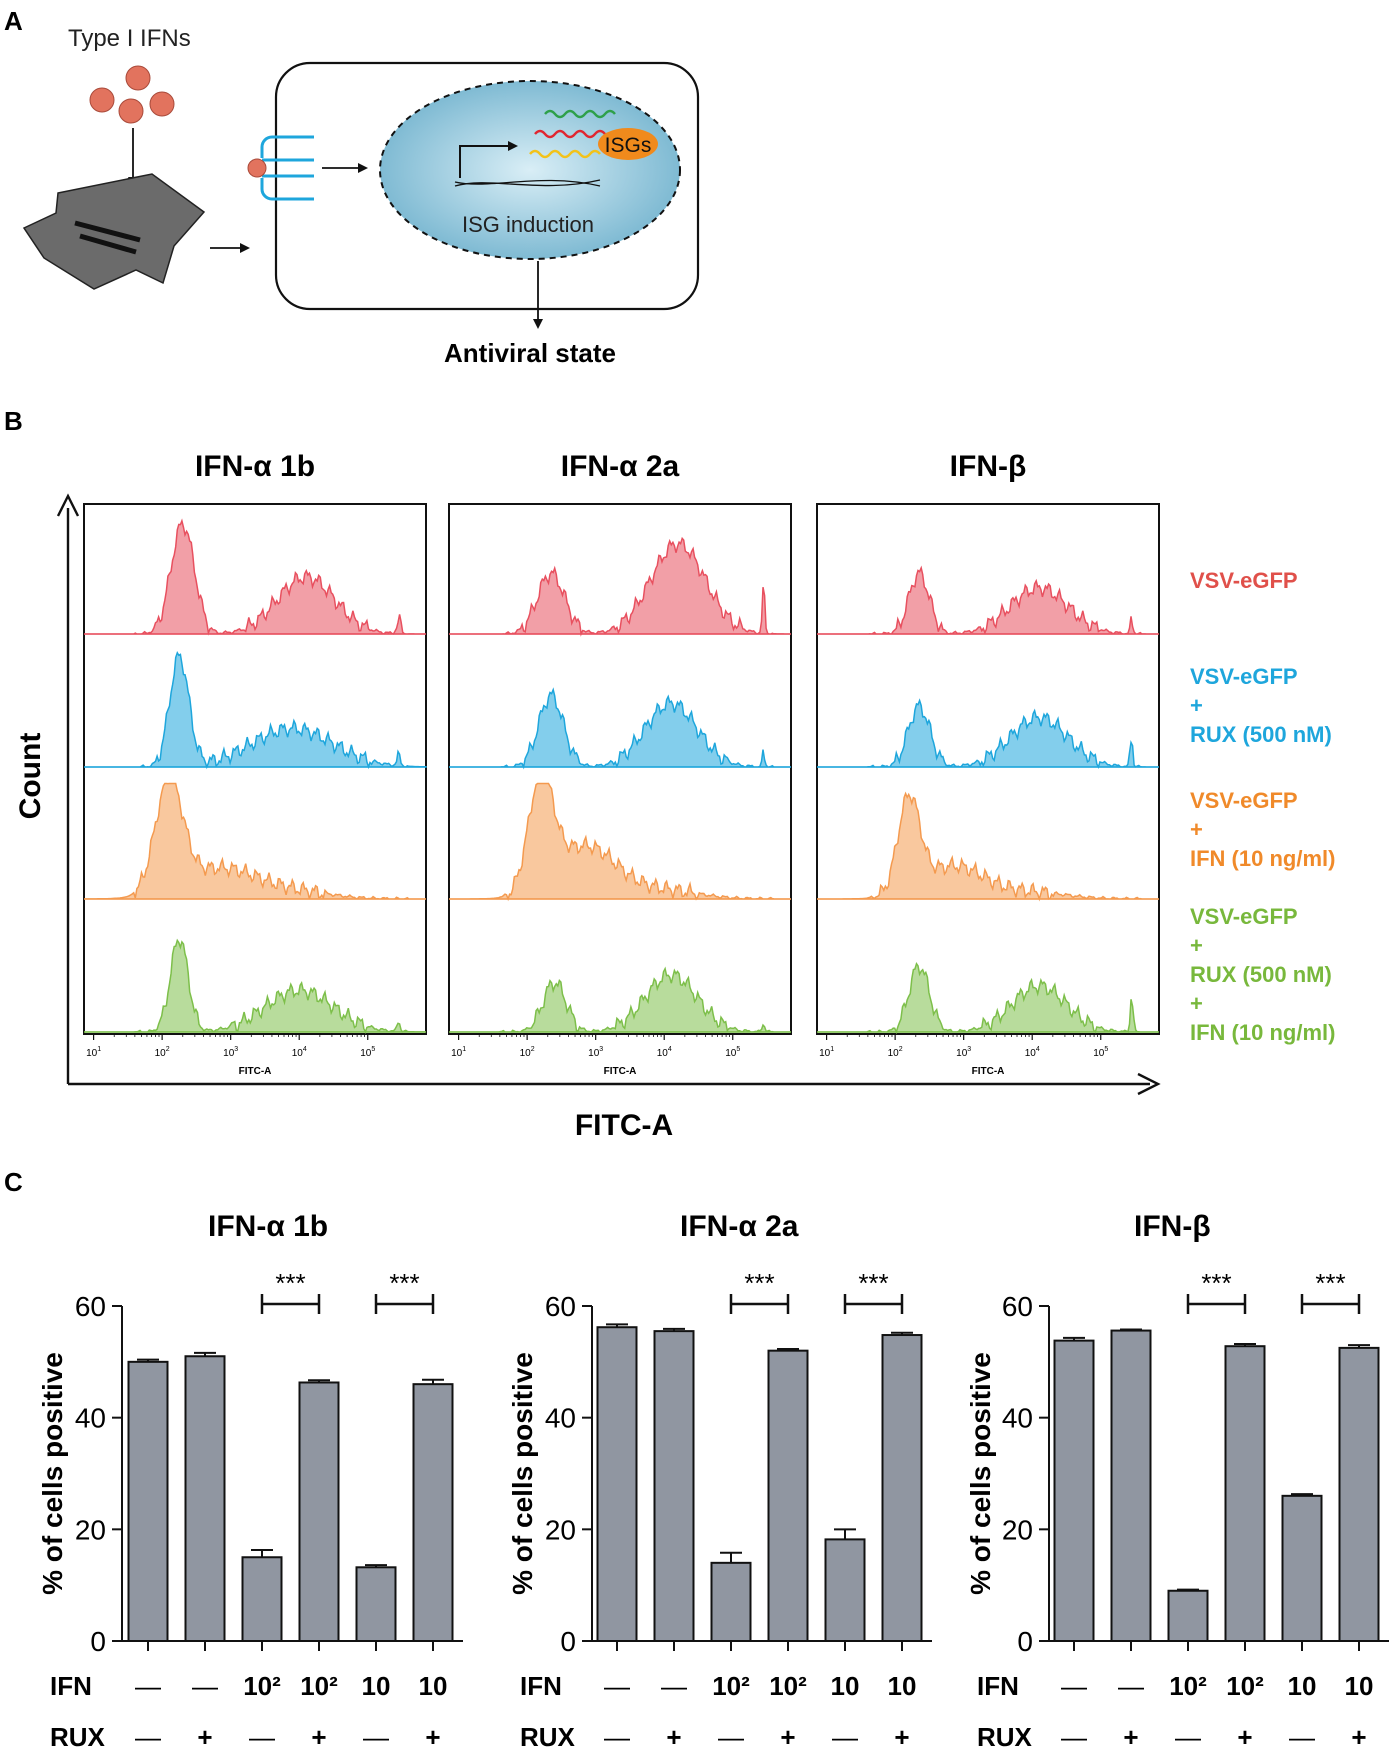 This screenshot has height=1752, width=1395. What do you see at coordinates (68, 505) in the screenshot?
I see `count-axis-arrowhead-icon` at bounding box center [68, 505].